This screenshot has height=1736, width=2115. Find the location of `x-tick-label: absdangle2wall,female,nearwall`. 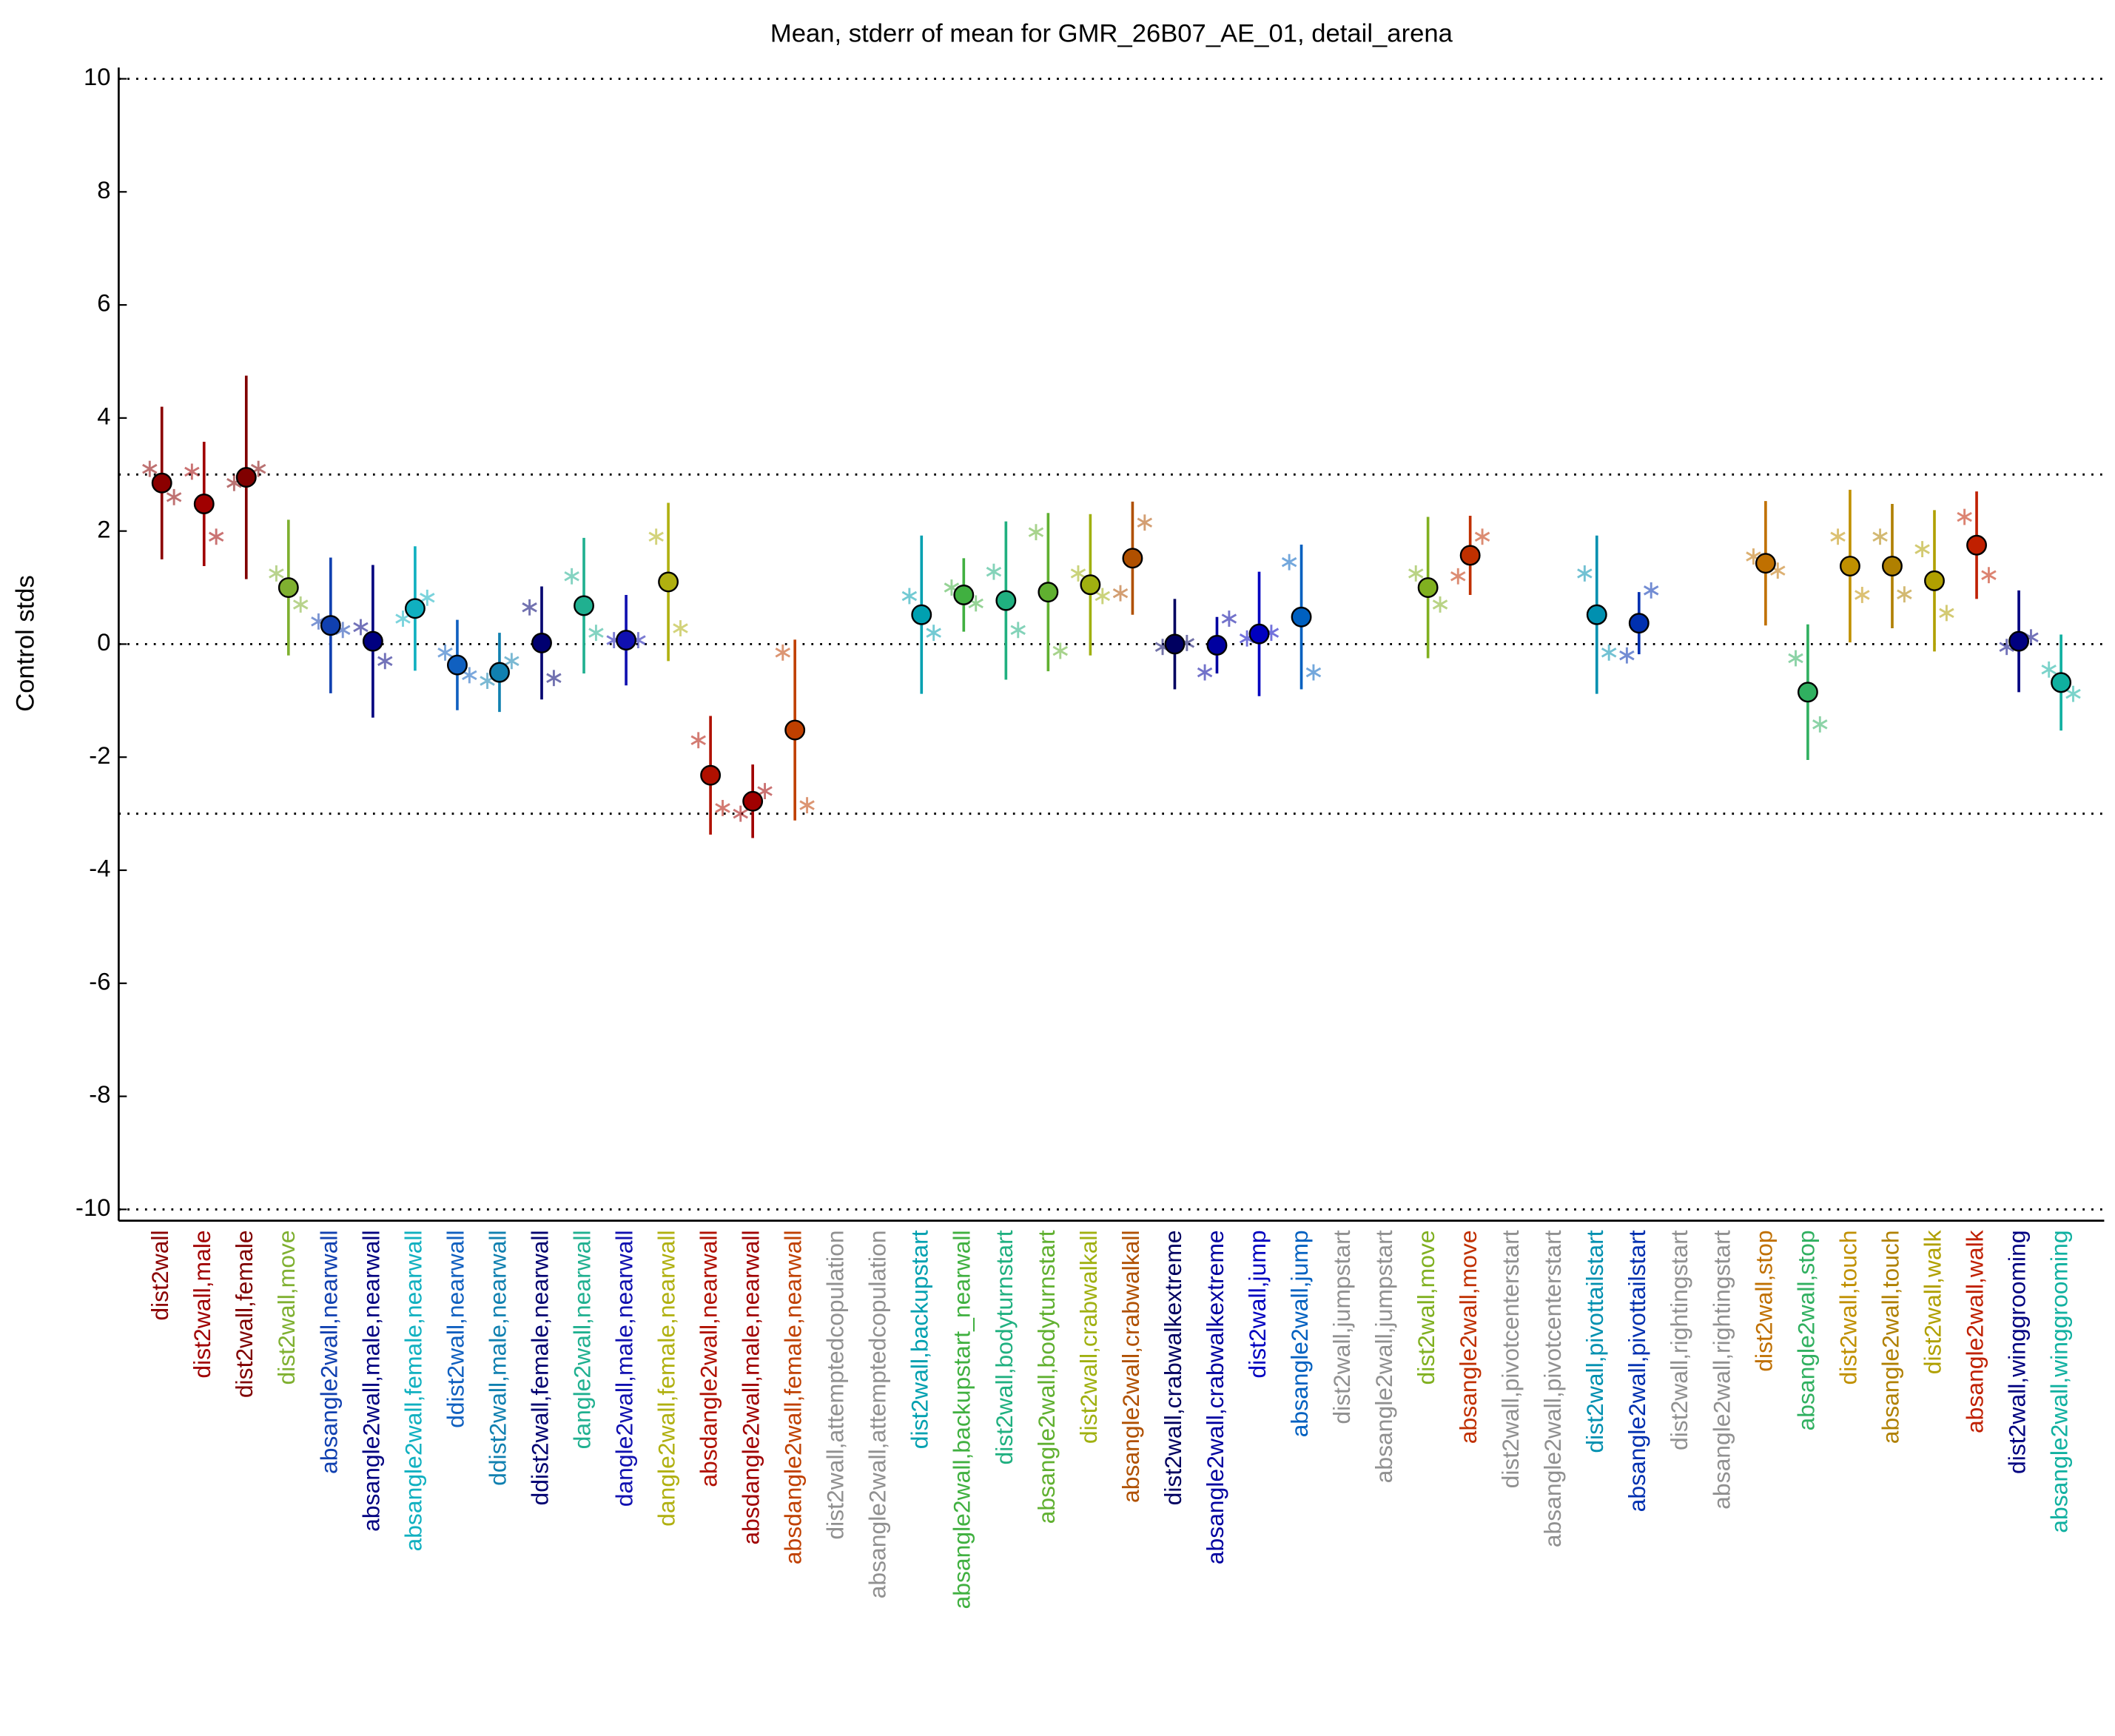

x-tick-label: absdangle2wall,female,nearwall is located at coordinates (793, 1397).